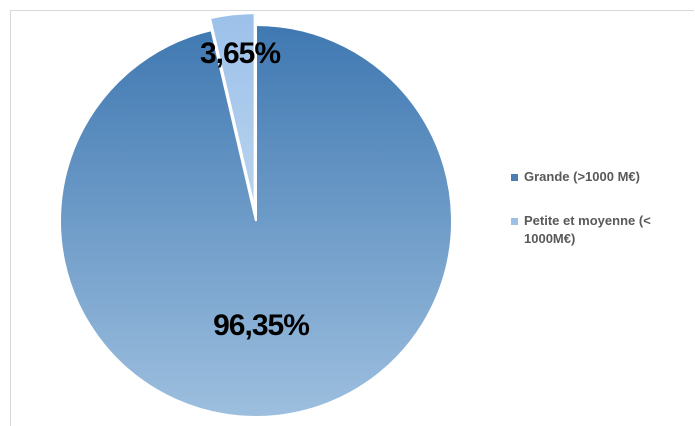 This screenshot has width=695, height=426. I want to click on legend-item-large: Grande (>1000 M€), so click(601, 177).